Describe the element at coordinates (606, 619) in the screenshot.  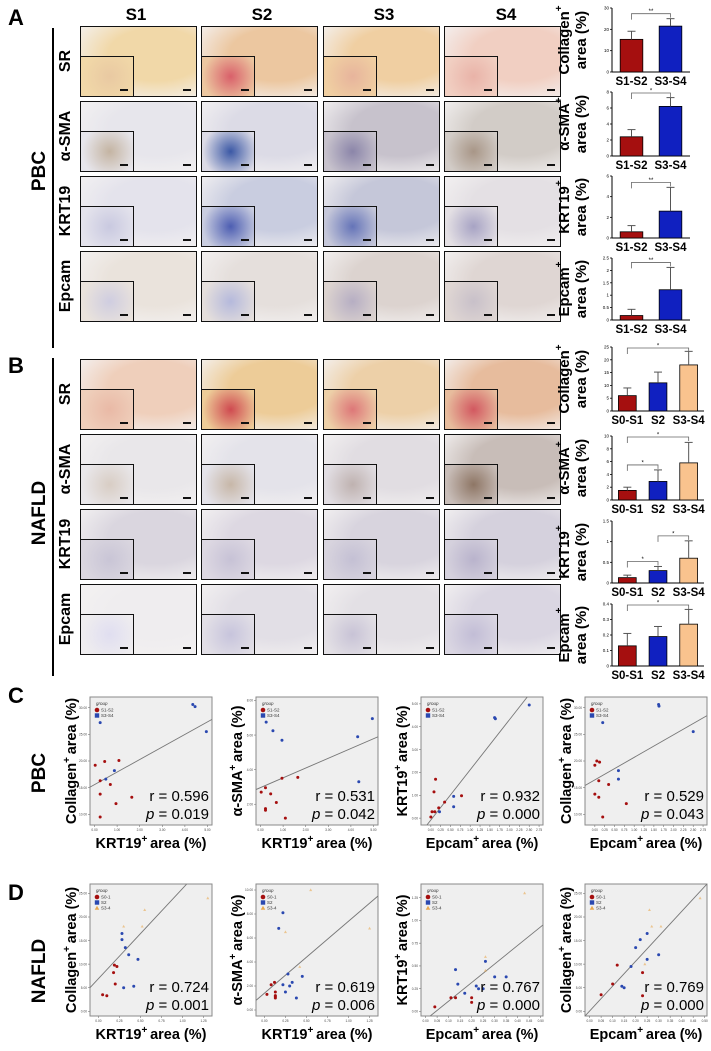
I see `y-tick-label: 0.3` at that location.